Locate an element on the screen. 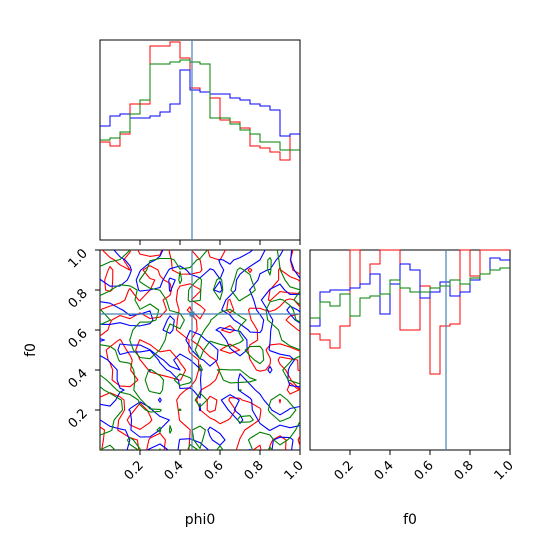  joint-y-tick-label: 0.4 is located at coordinates (78, 378).